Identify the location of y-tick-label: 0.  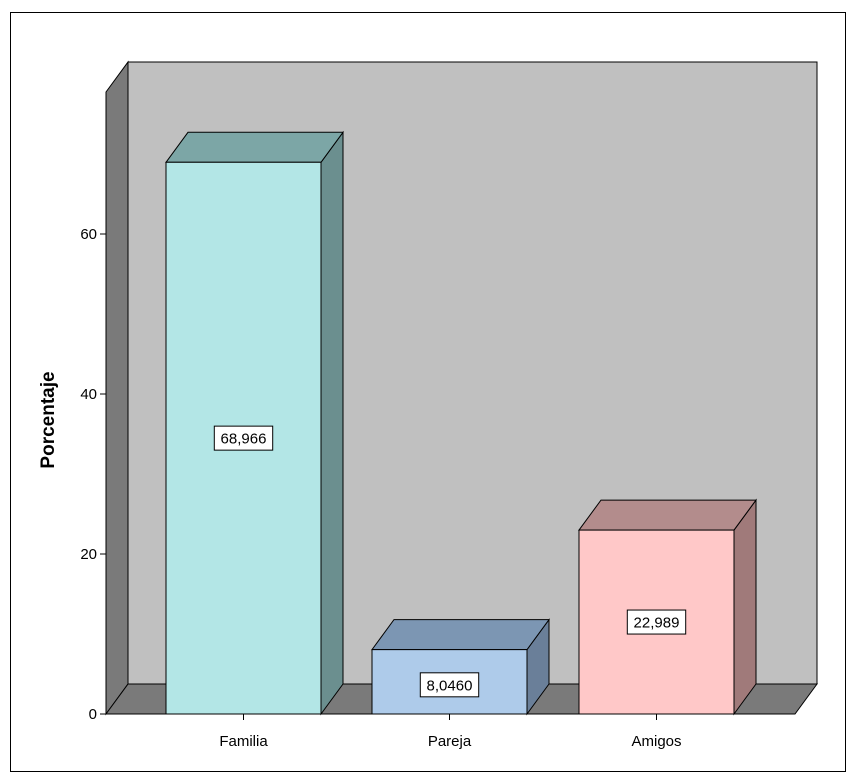
(93, 714).